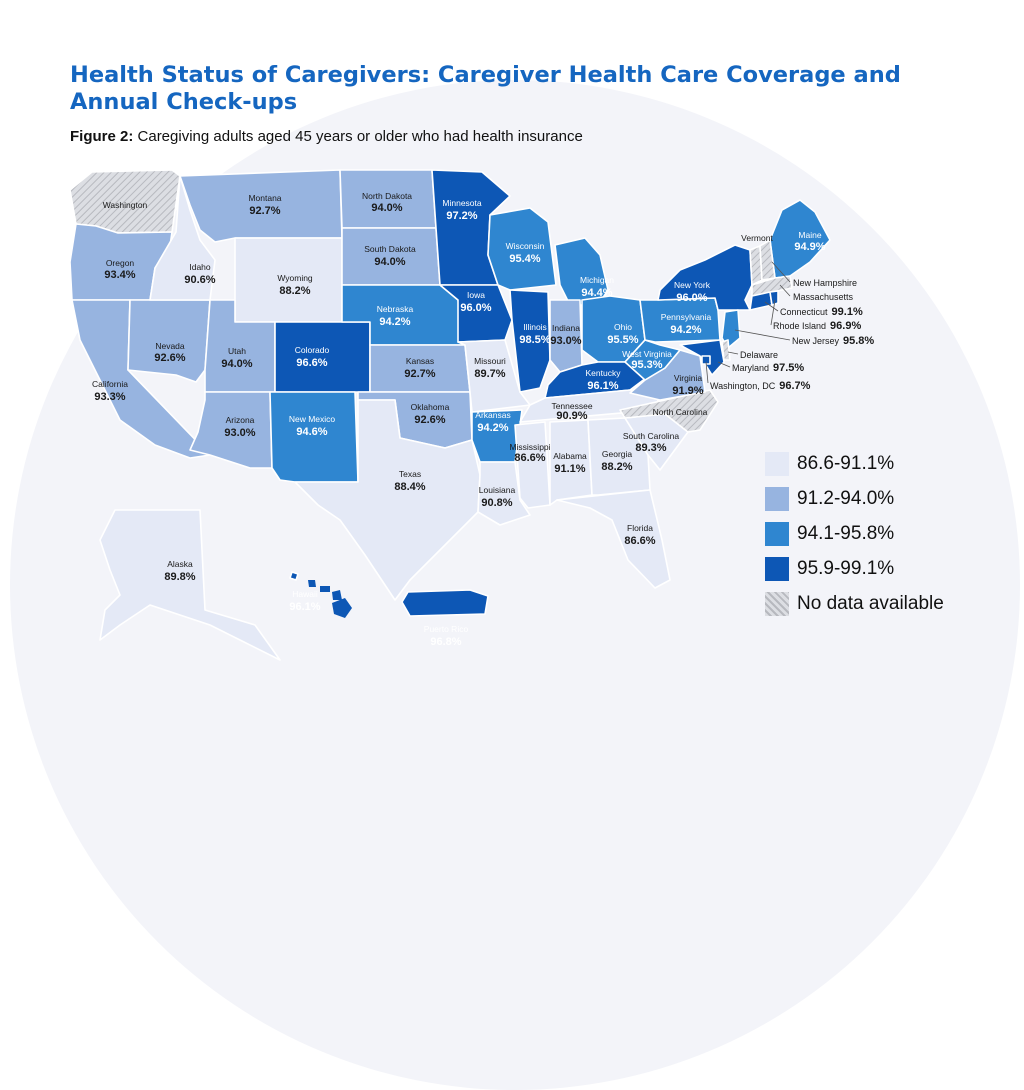 The width and height of the screenshot is (1024, 1090). What do you see at coordinates (757, 238) in the screenshot?
I see `label-vermont-name: Vermont` at bounding box center [757, 238].